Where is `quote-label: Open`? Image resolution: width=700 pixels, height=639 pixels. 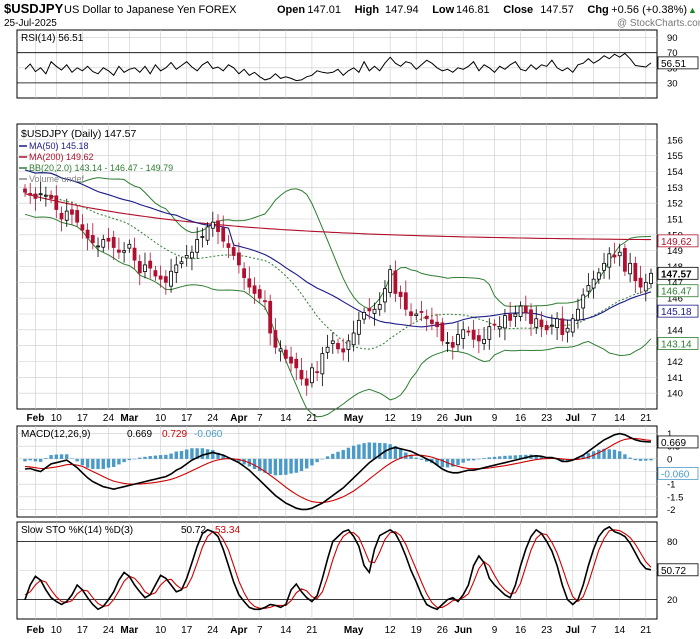 quote-label: Open is located at coordinates (291, 10).